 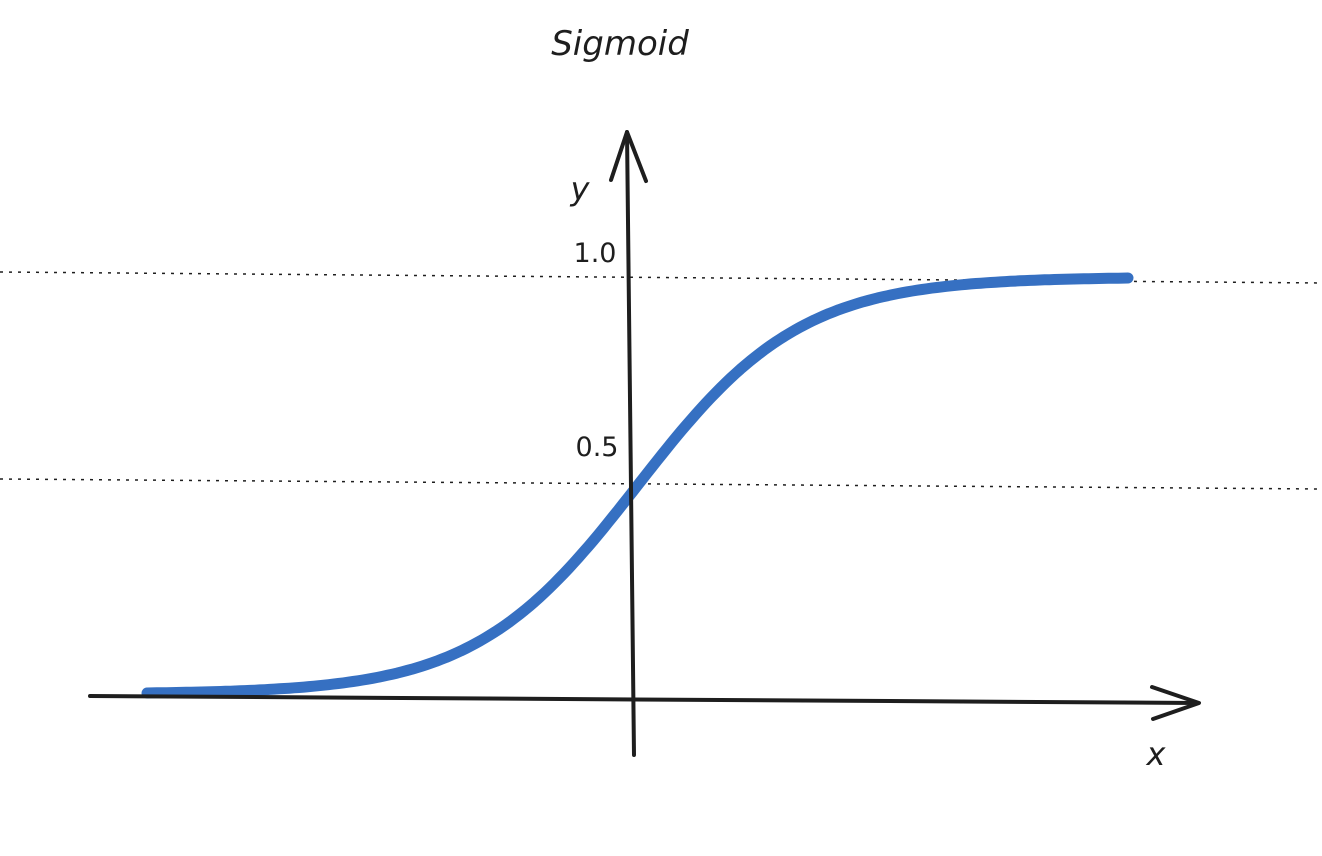 What do you see at coordinates (580, 189) in the screenshot?
I see `y-axis-label: y` at bounding box center [580, 189].